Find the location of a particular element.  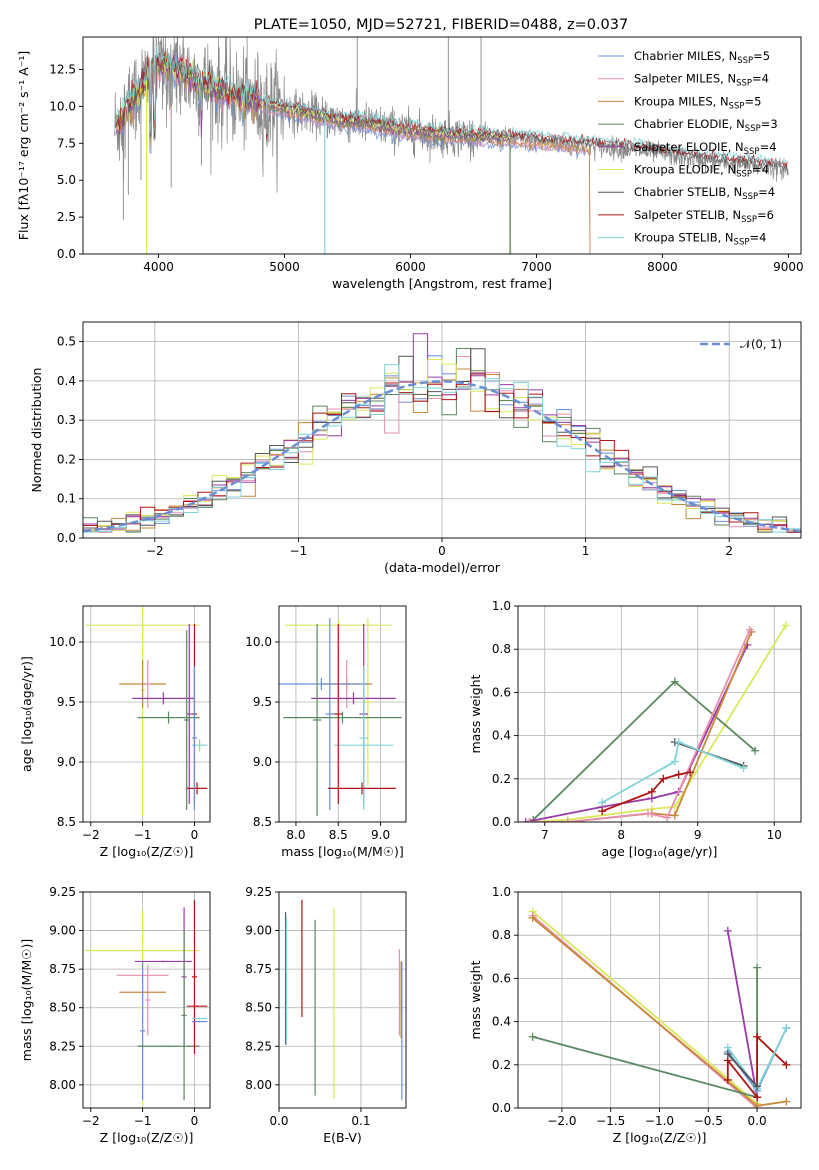

legend-label: Kroupa STELIB, NSSP=4 is located at coordinates (700, 239).